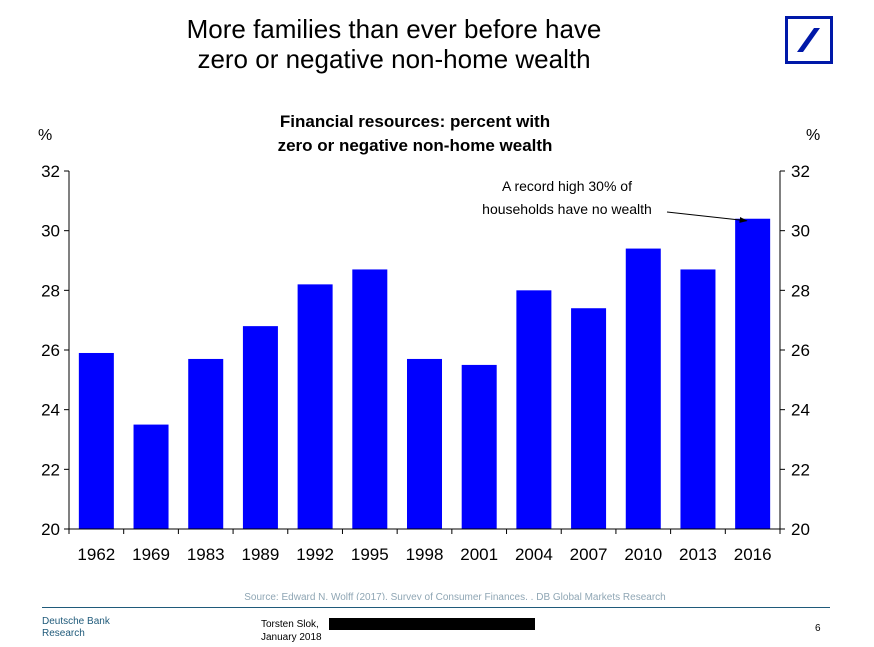 The image size is (874, 647). I want to click on y-tick-label-right: 26, so click(800, 350).